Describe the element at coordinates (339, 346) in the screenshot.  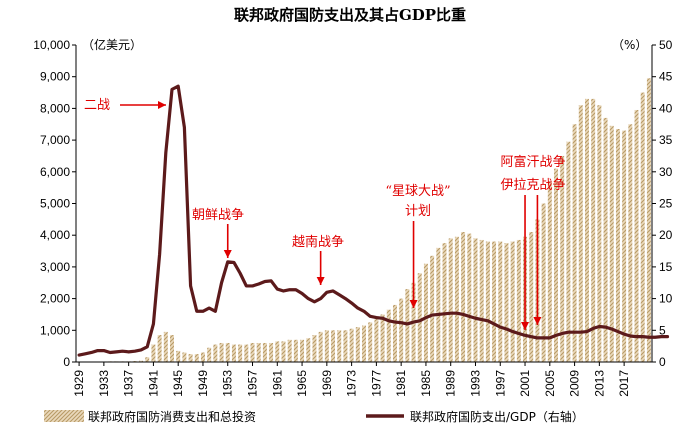
I see `bar-1971` at that location.